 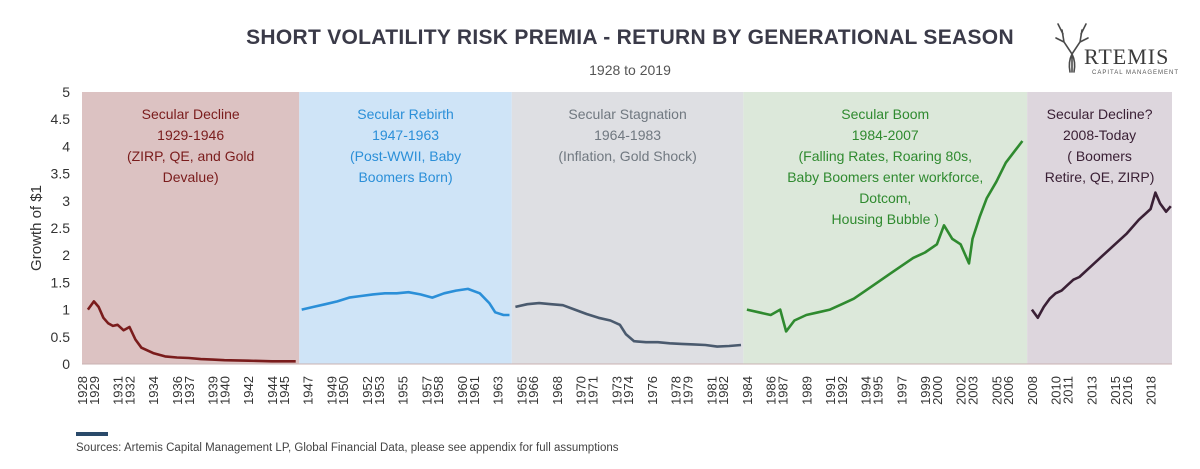 I want to click on x-tick-label: 1974, so click(x=628, y=390).